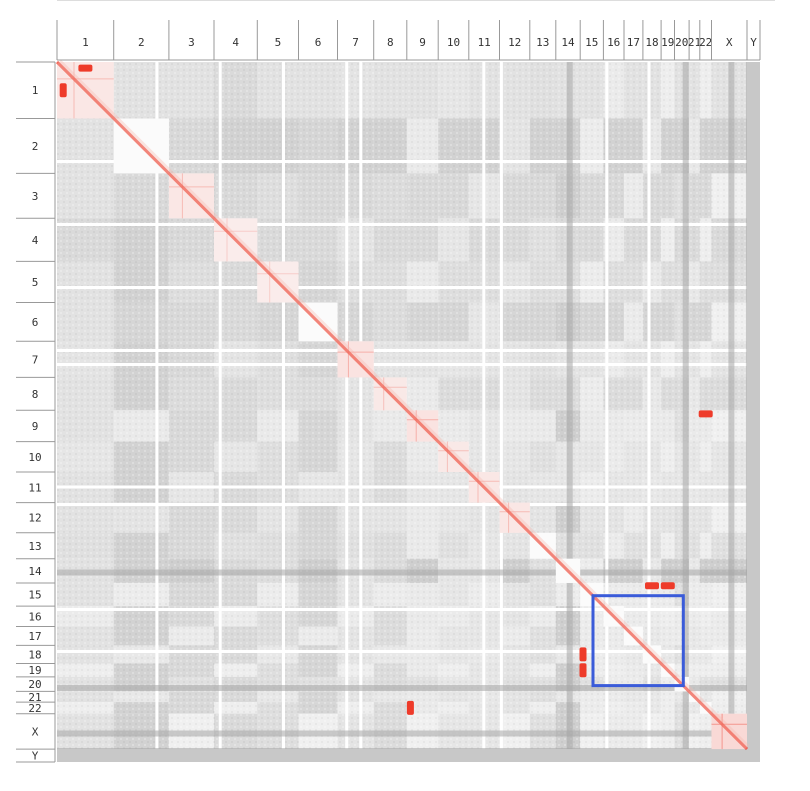  I want to click on y-label-22: 22, so click(34, 708).